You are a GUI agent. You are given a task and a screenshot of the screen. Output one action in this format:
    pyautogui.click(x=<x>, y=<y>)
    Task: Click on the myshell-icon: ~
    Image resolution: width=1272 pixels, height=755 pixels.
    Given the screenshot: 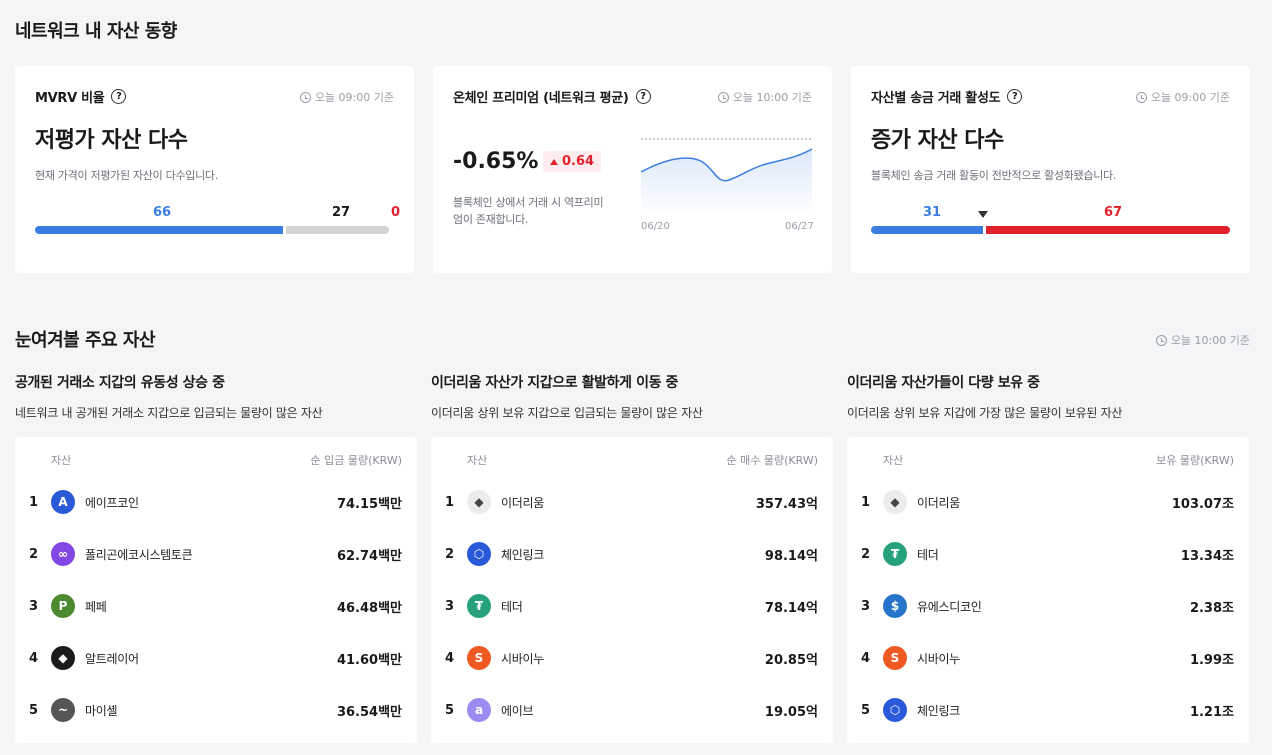 What is the action you would take?
    pyautogui.click(x=63, y=710)
    